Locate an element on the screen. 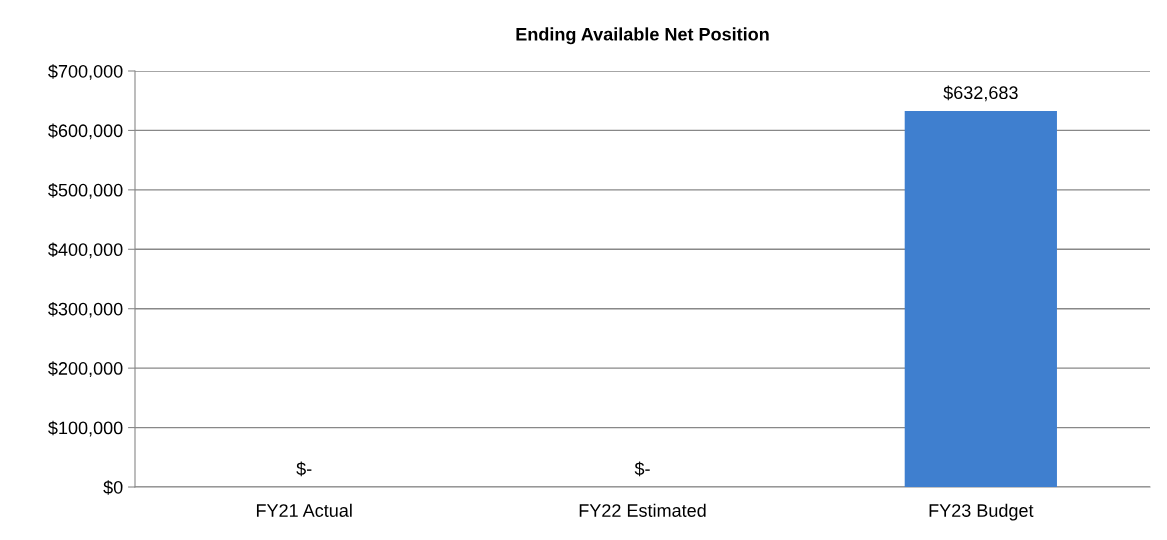 This screenshot has width=1167, height=540. y-tick-label: $400,000 is located at coordinates (85, 250).